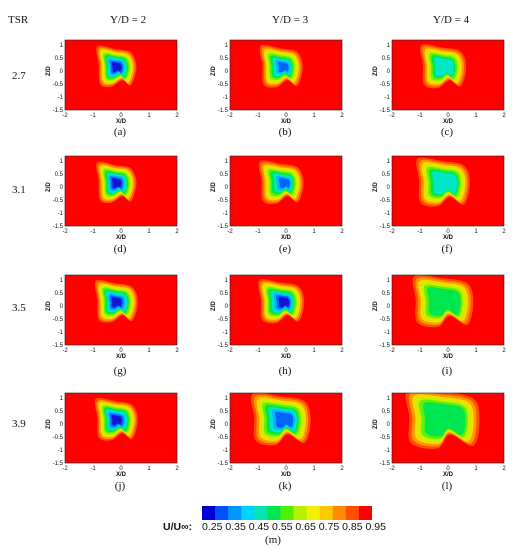  Describe the element at coordinates (285, 249) in the screenshot. I see `panel-letter-e: (e)` at that location.